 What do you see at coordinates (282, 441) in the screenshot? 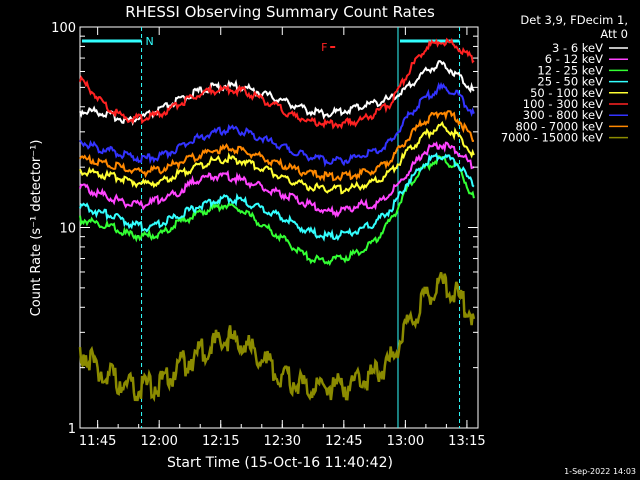
I see `x-tick-label-3: 12:30` at bounding box center [282, 441].